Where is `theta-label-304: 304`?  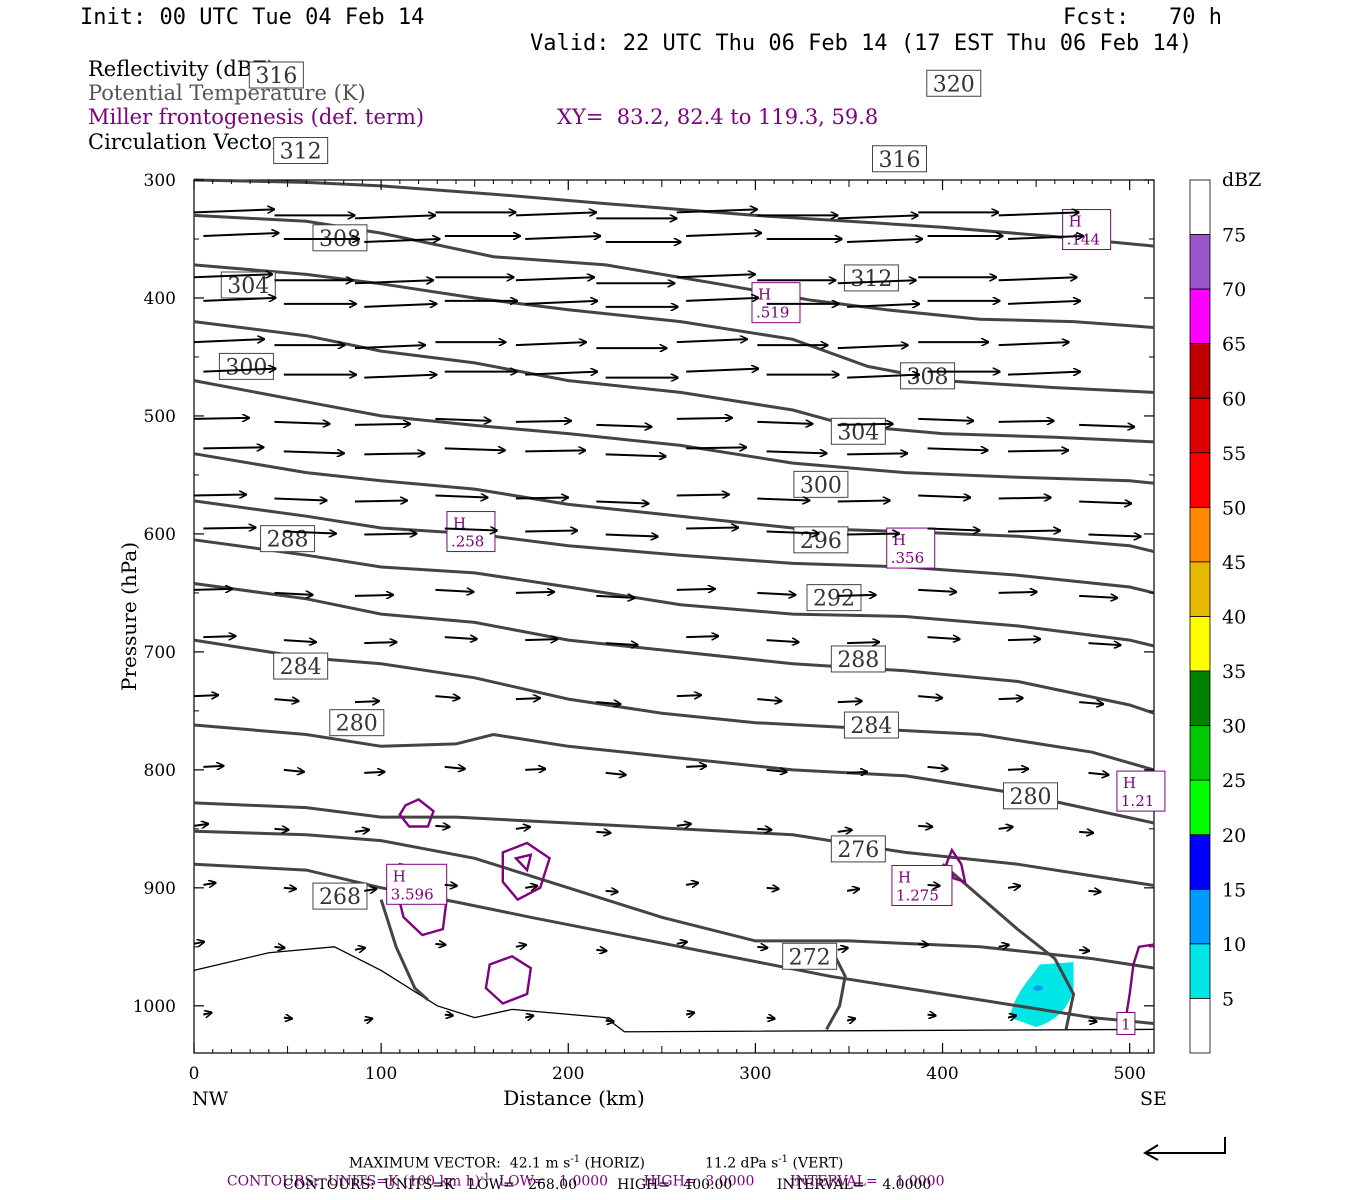
theta-label-304: 304 is located at coordinates (248, 285).